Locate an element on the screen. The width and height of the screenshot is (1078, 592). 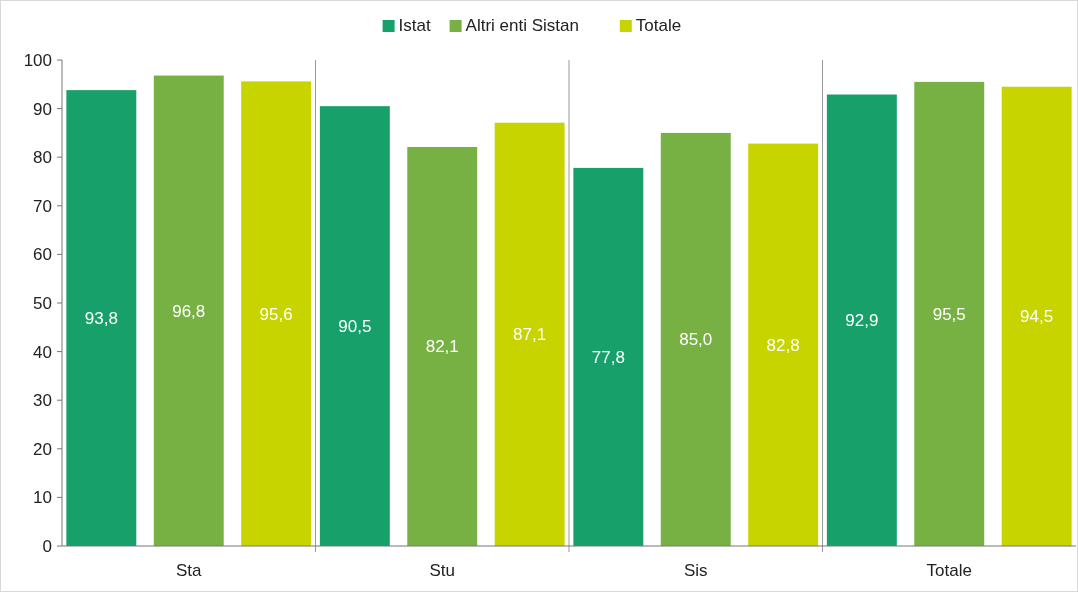
data-label: 96,8 is located at coordinates (189, 311).